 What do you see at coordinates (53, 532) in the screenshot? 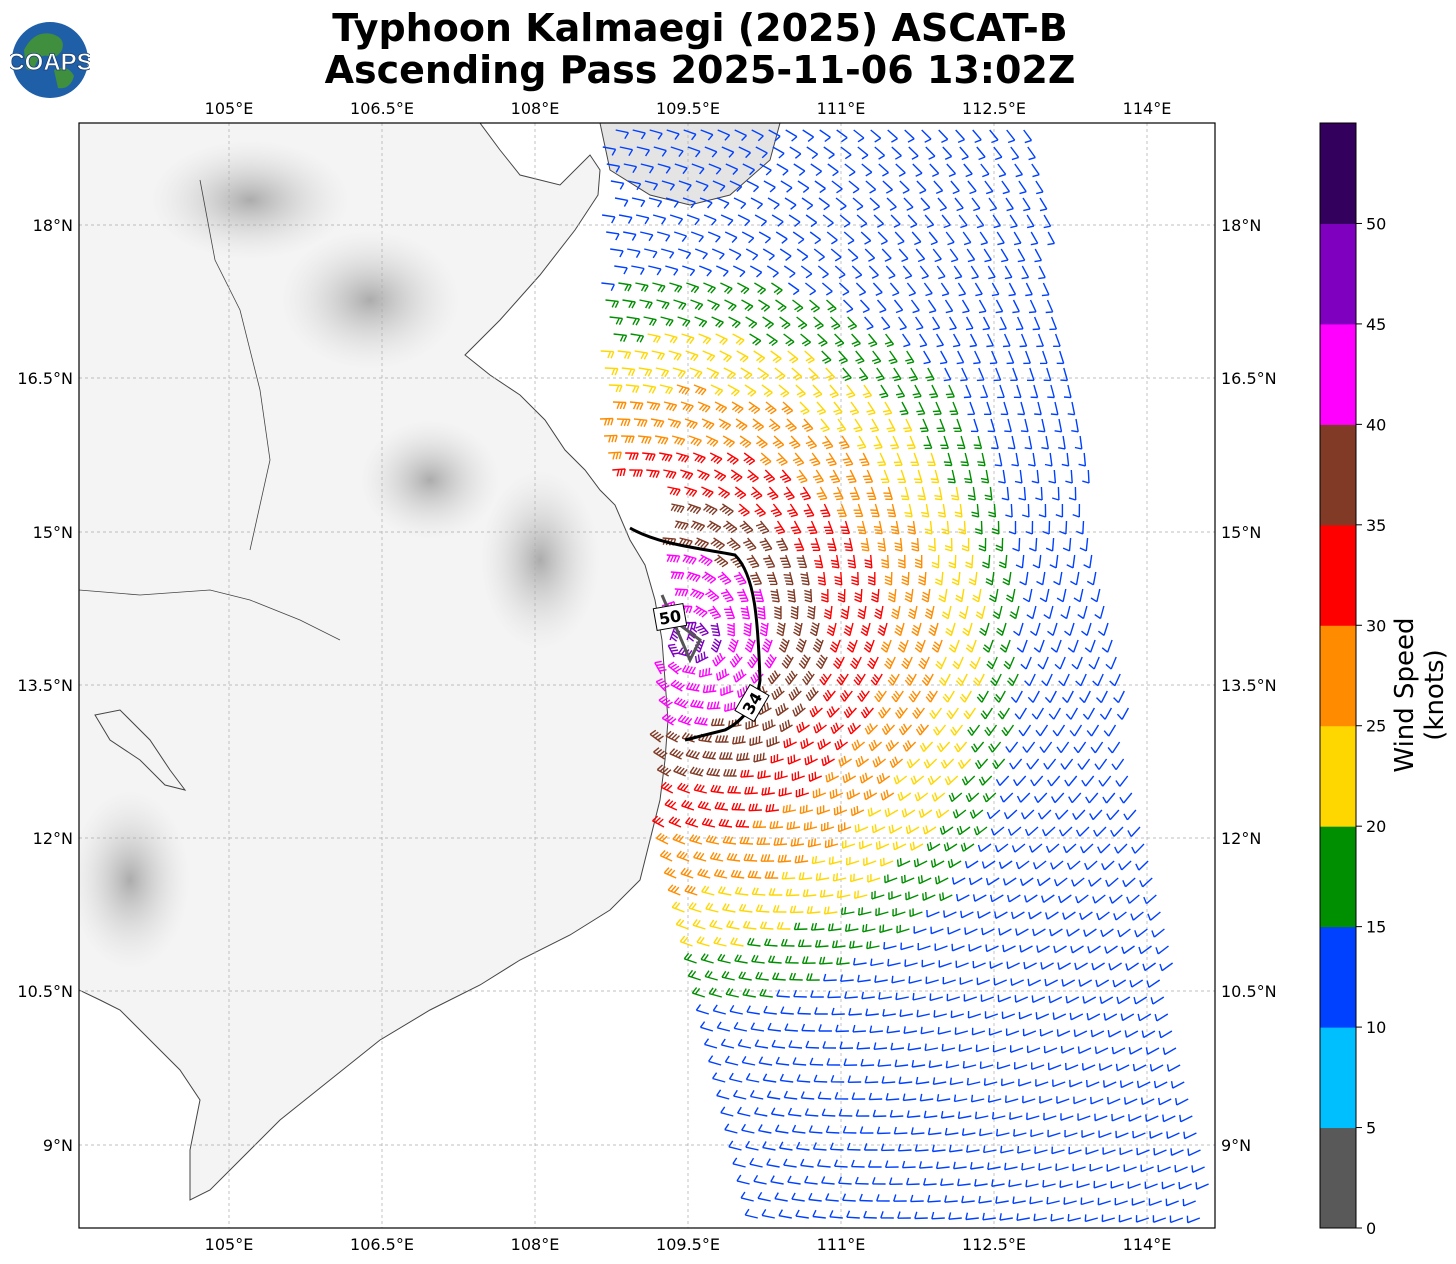
I see `lat-tick-left: 15°N` at bounding box center [53, 532].